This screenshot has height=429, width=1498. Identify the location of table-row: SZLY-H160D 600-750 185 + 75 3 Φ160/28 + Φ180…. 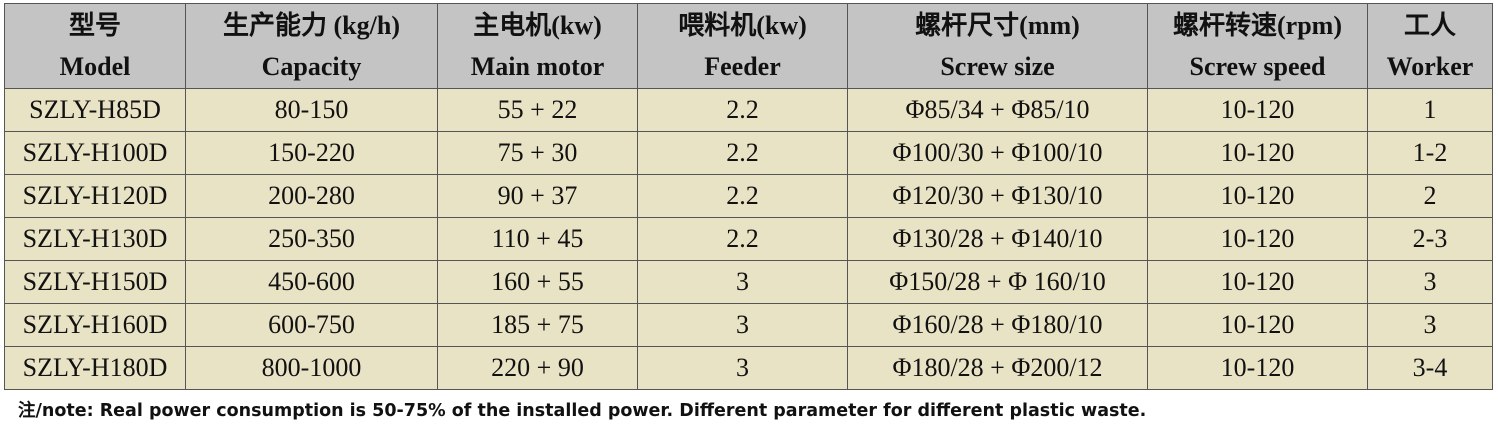
(748, 325).